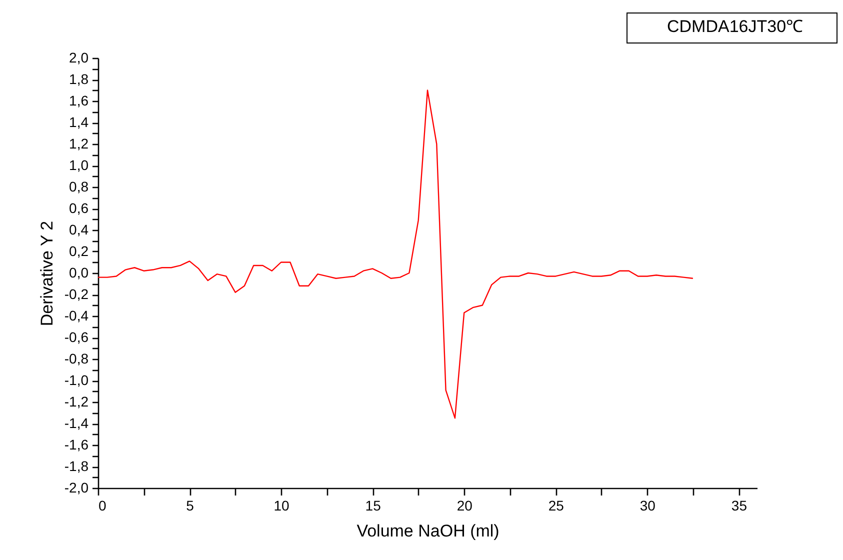  Describe the element at coordinates (79, 230) in the screenshot. I see `y-tick-label: 0,4` at that location.